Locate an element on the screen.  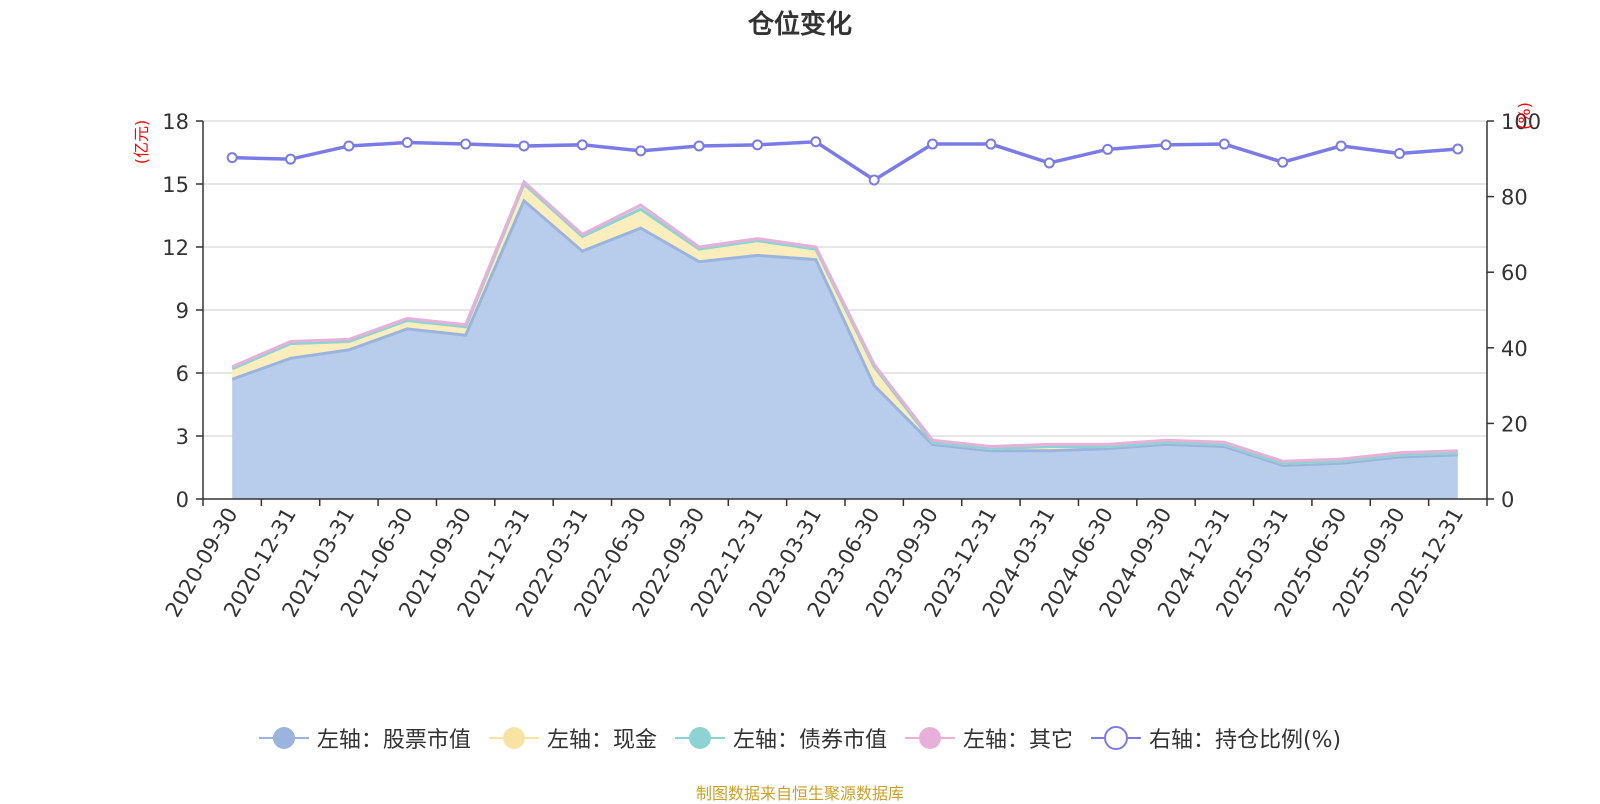
legend-item: 左轴：股票市值 is located at coordinates (364, 738).